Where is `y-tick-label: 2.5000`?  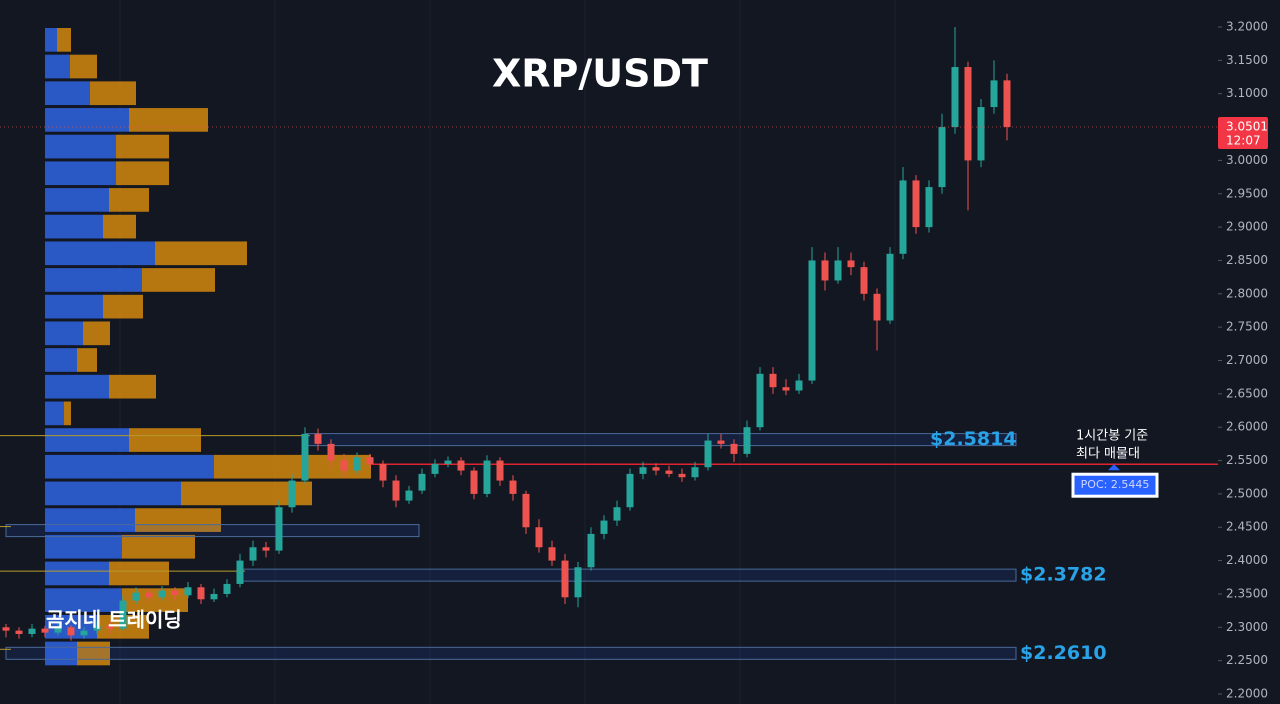
y-tick-label: 2.5000 is located at coordinates (1247, 493).